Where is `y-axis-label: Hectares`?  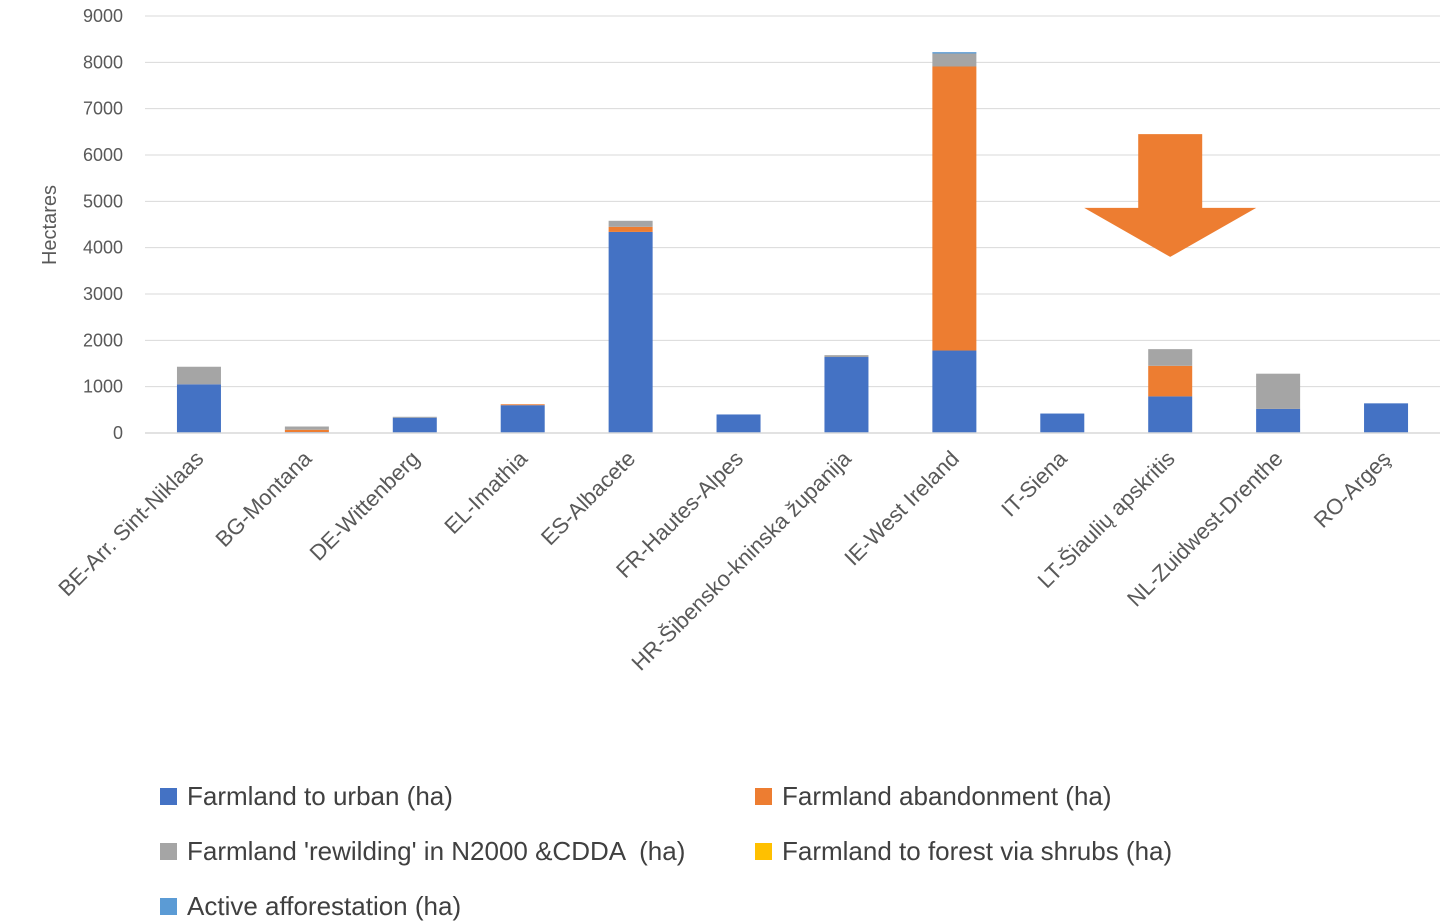
y-axis-label: Hectares is located at coordinates (50, 225).